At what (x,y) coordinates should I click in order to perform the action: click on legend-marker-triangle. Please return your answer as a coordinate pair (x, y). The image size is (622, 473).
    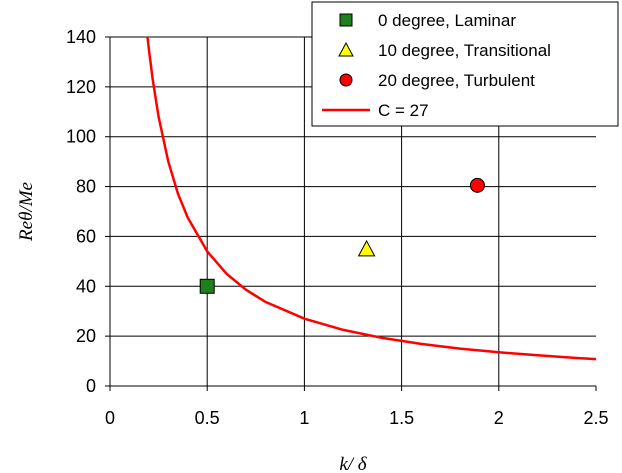
    Looking at the image, I should click on (346, 49).